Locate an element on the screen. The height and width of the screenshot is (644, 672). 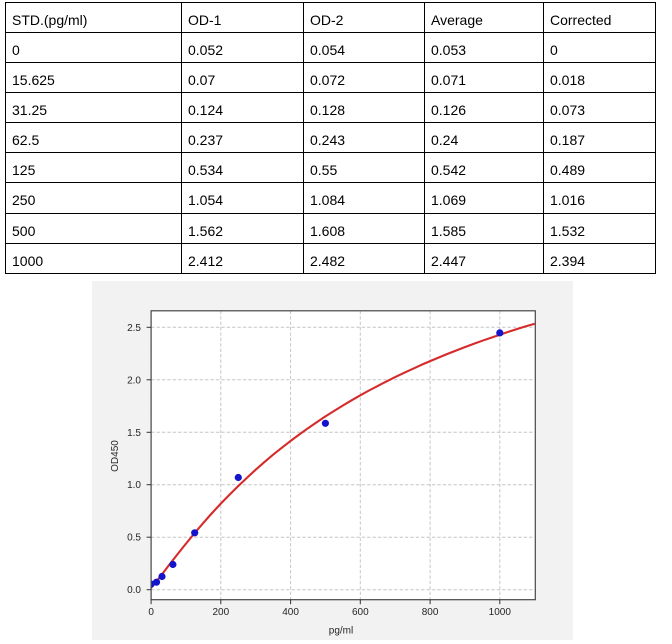
svg-text: 2.0 is located at coordinates (134, 380).